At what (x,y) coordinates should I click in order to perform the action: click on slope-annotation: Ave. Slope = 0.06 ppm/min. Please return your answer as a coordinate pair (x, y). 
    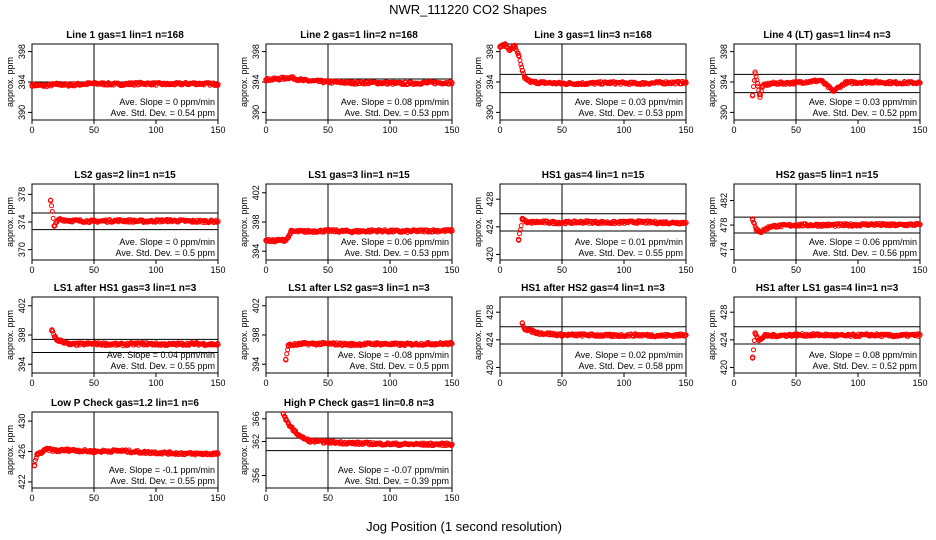
    Looking at the image, I should click on (395, 242).